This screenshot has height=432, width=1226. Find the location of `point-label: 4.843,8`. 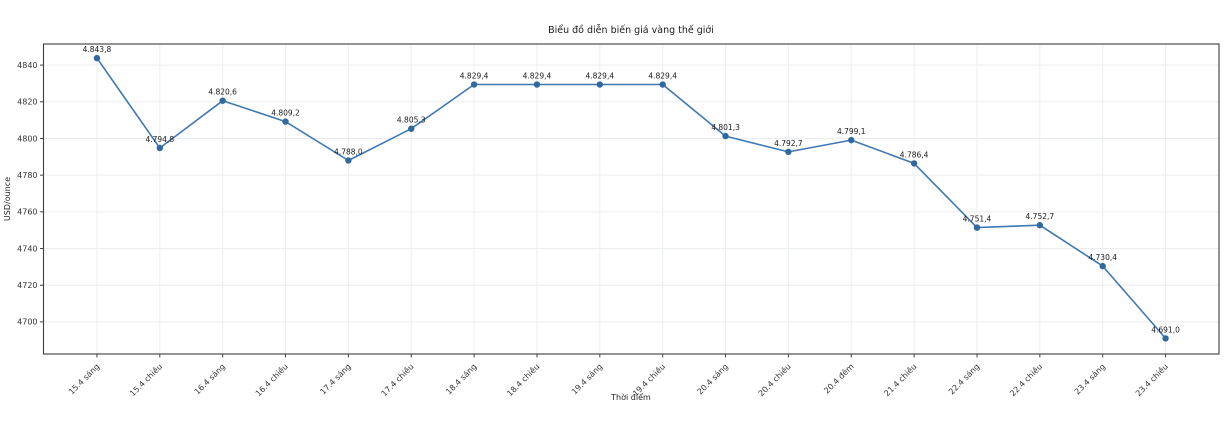

point-label: 4.843,8 is located at coordinates (97, 49).